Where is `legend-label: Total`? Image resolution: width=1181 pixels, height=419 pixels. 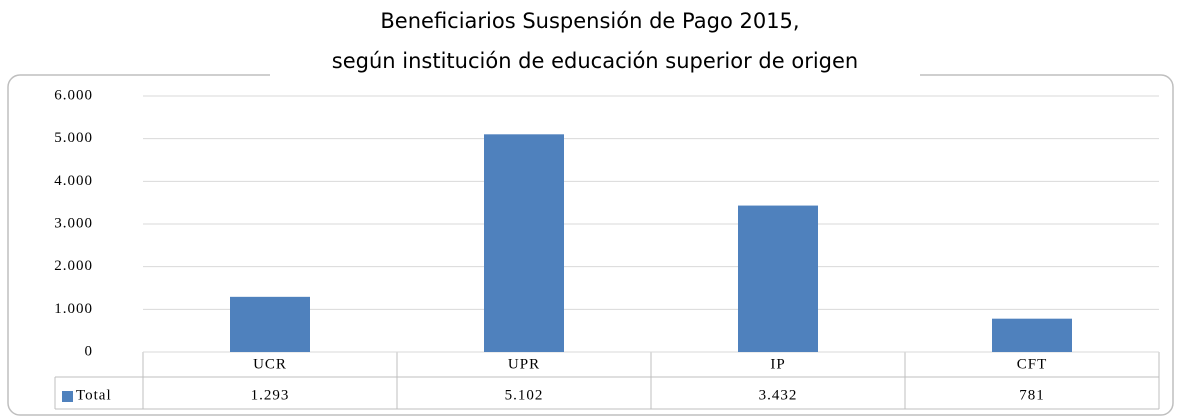 legend-label: Total is located at coordinates (94, 395).